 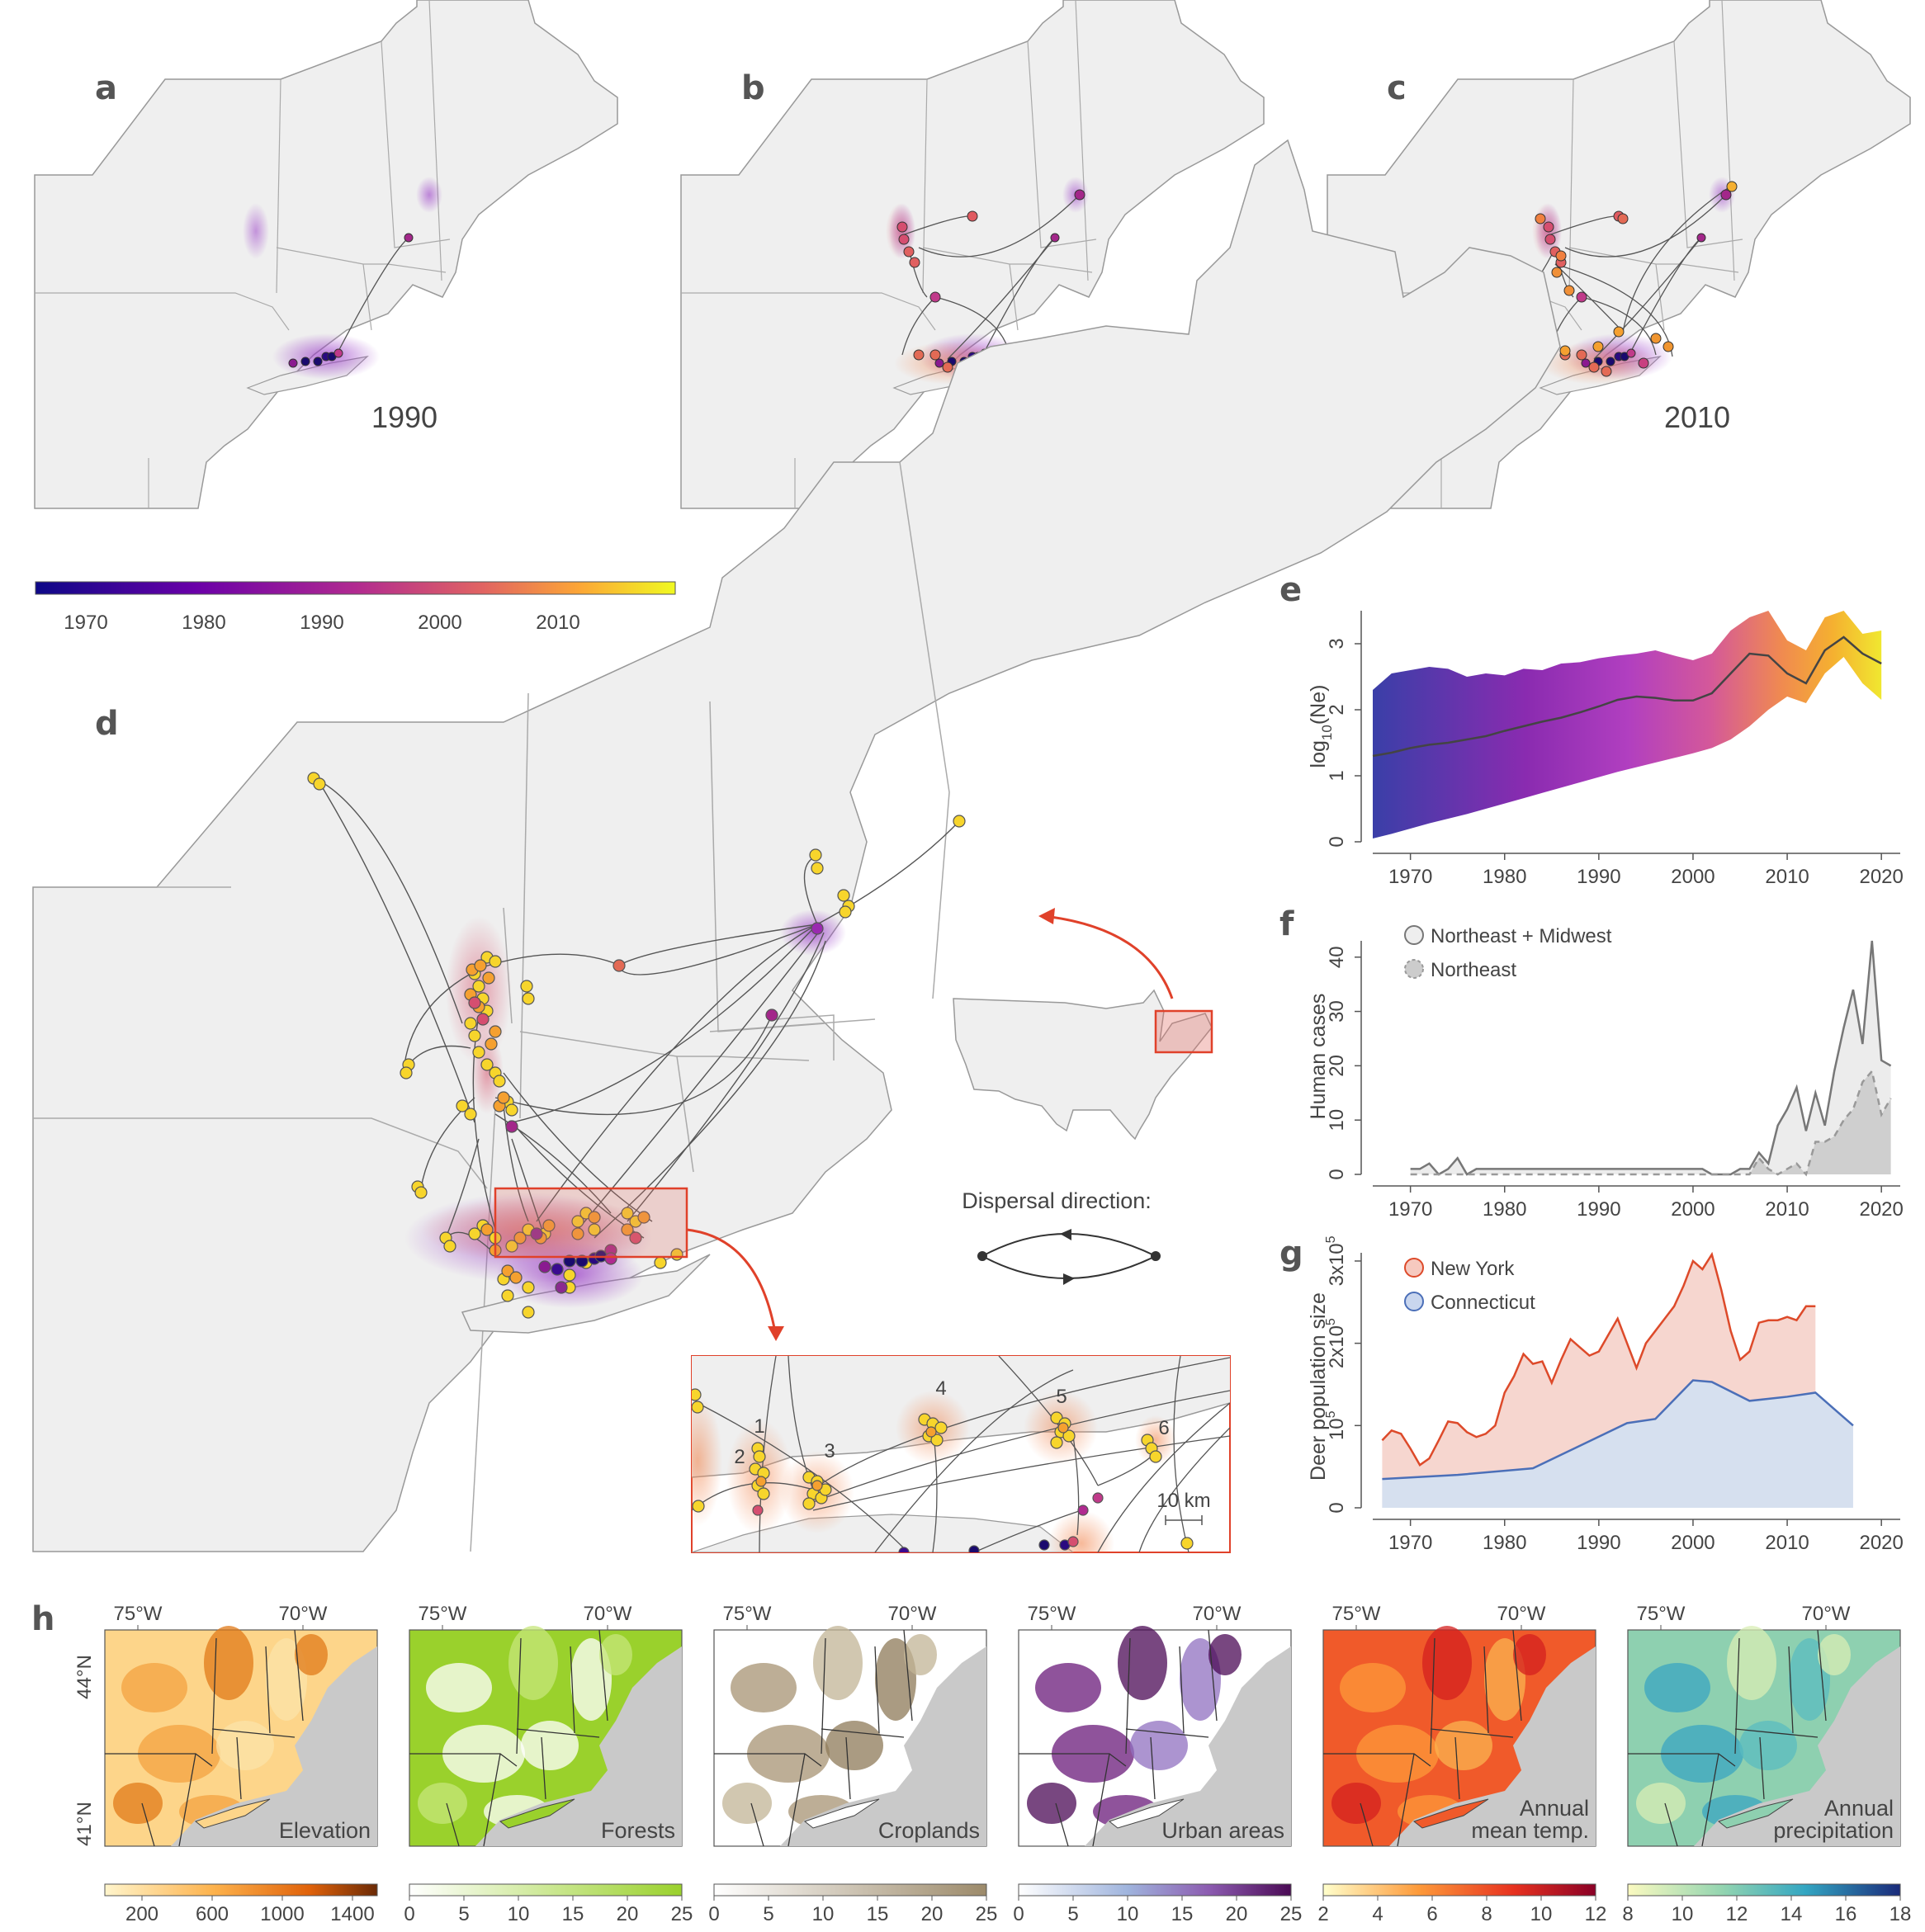 What do you see at coordinates (1184, 1520) in the screenshot?
I see `scale-bar` at bounding box center [1184, 1520].